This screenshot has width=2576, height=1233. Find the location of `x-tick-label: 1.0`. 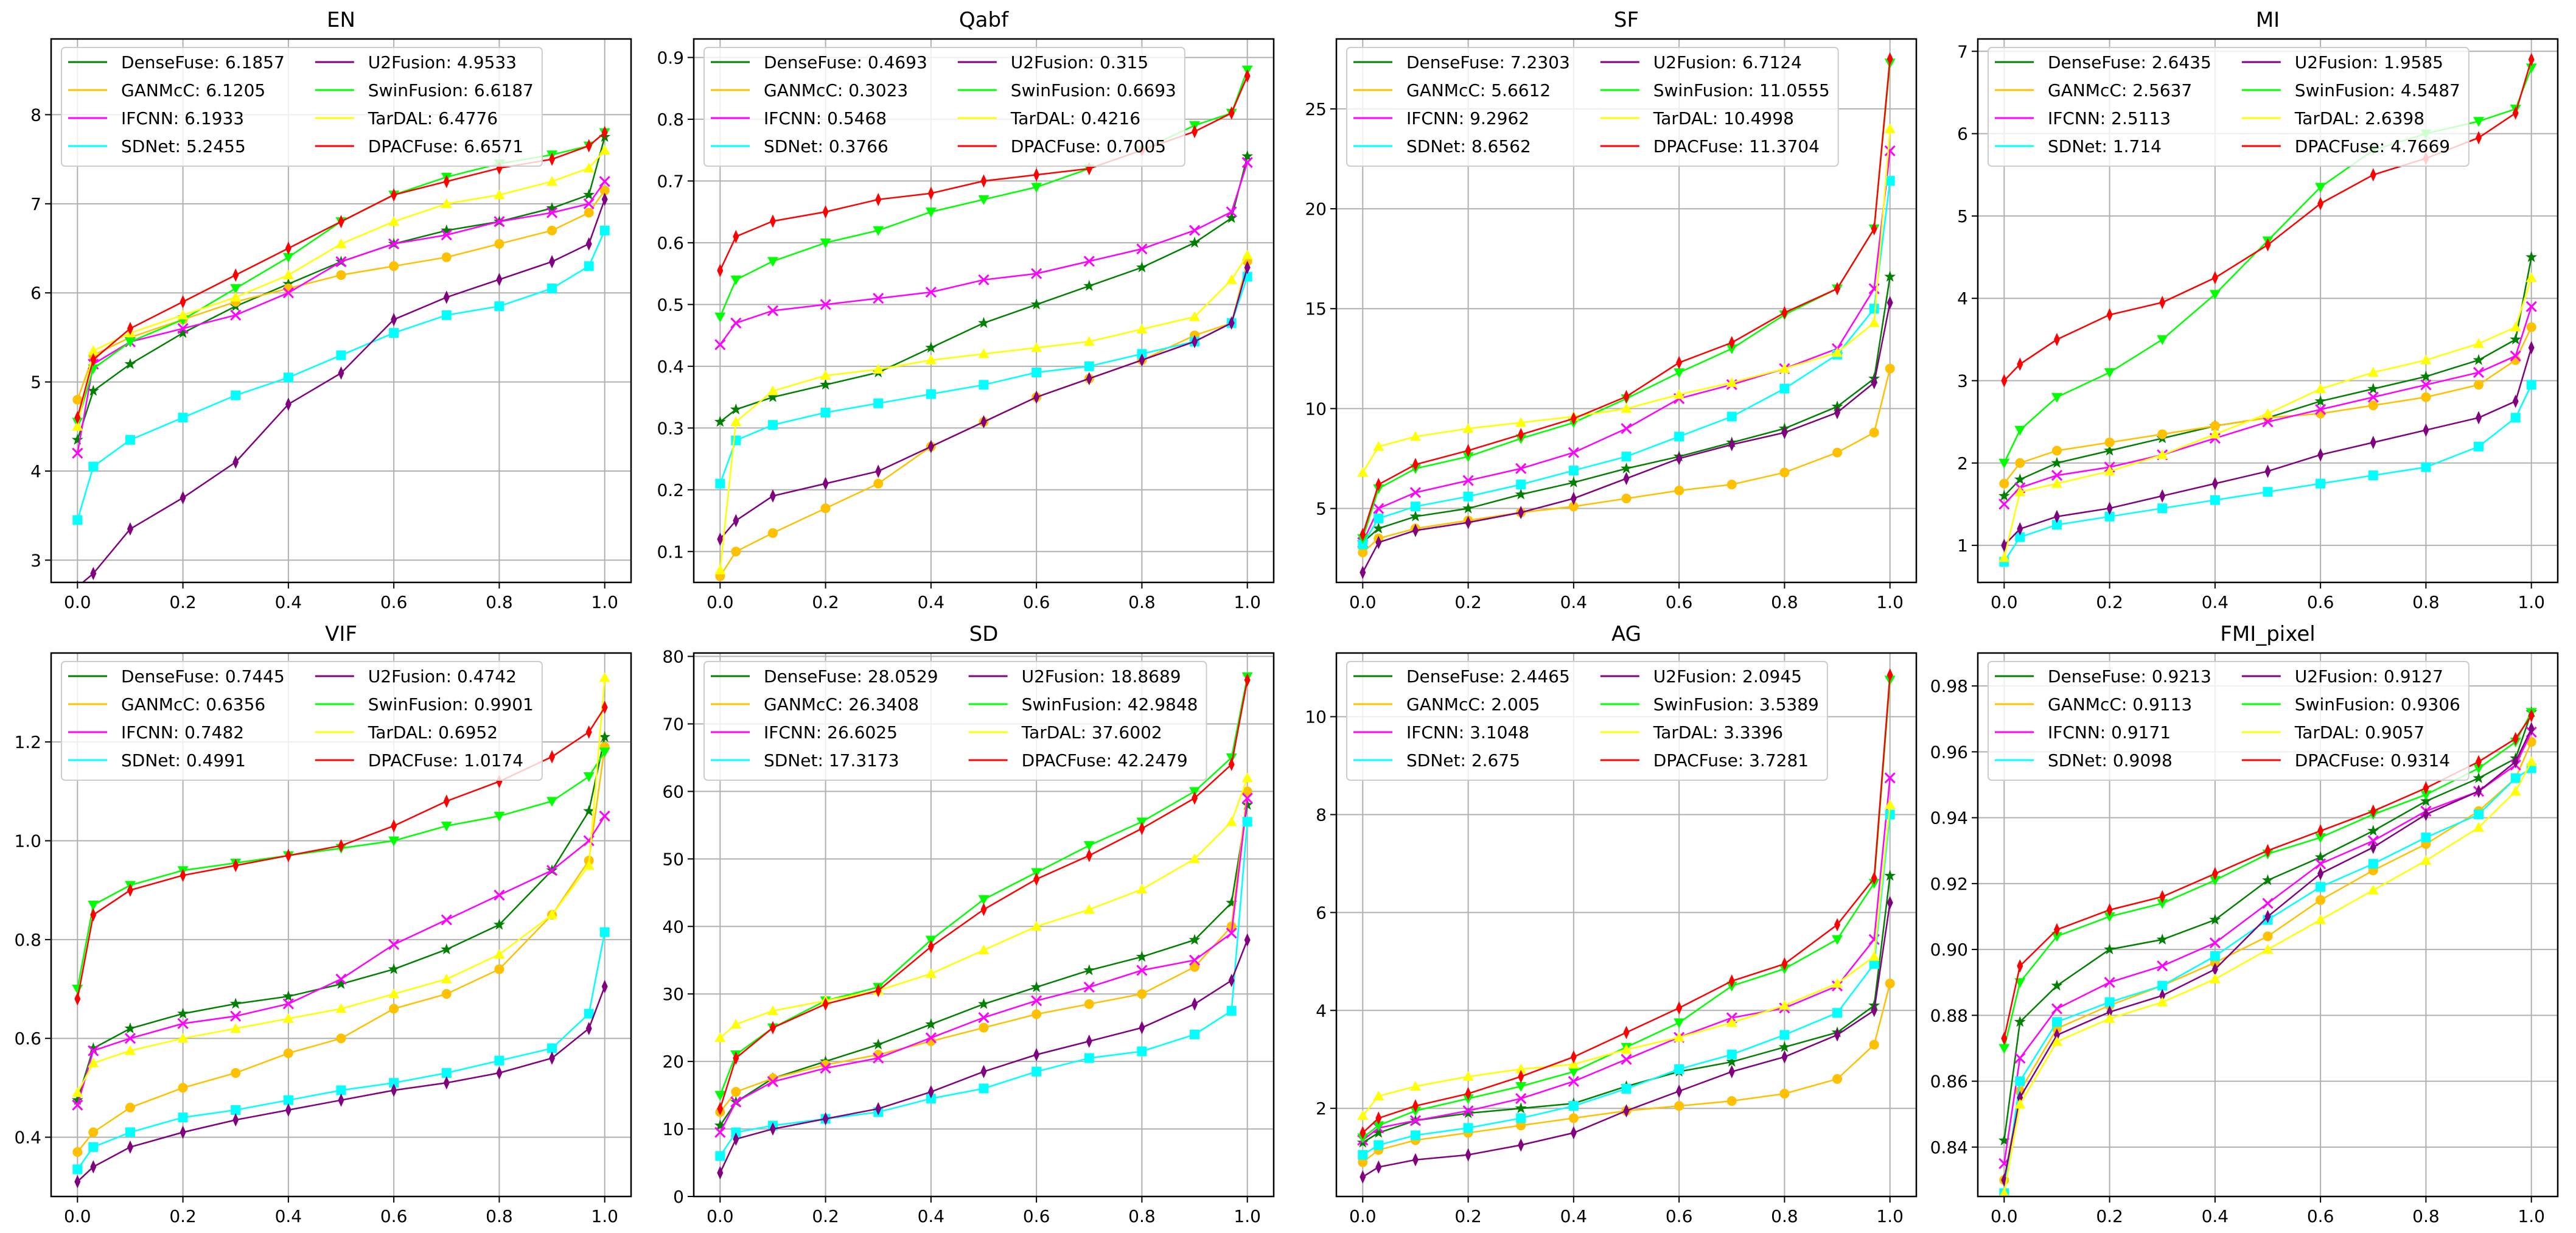

x-tick-label: 1.0 is located at coordinates (604, 602).